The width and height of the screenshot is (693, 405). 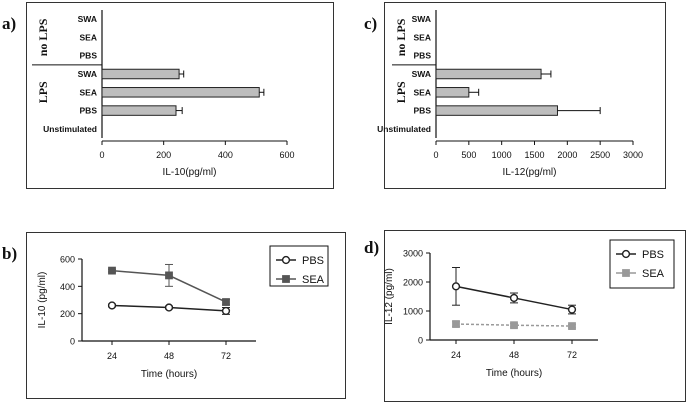 I want to click on c-x-tick-label: 2500, so click(x=600, y=155).